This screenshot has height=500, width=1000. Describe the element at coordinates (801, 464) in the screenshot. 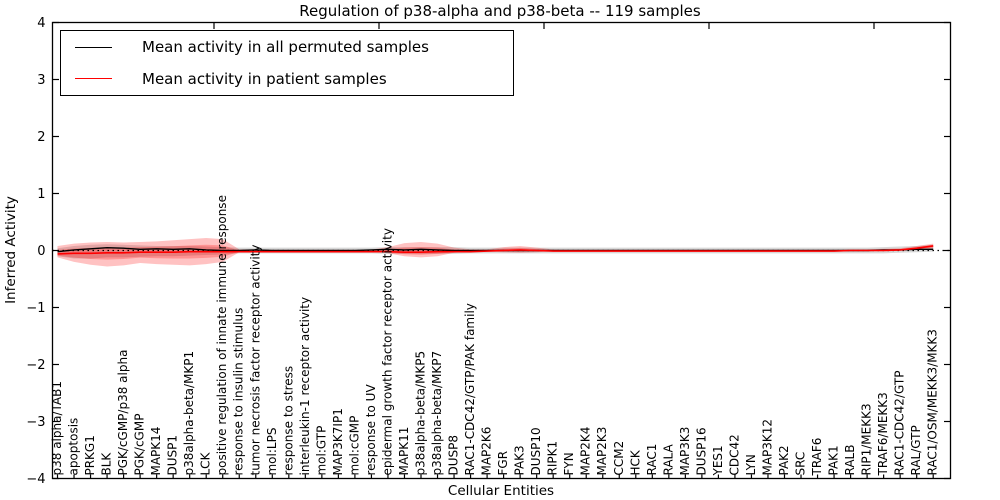

I see `x-tick-label: SRC` at that location.